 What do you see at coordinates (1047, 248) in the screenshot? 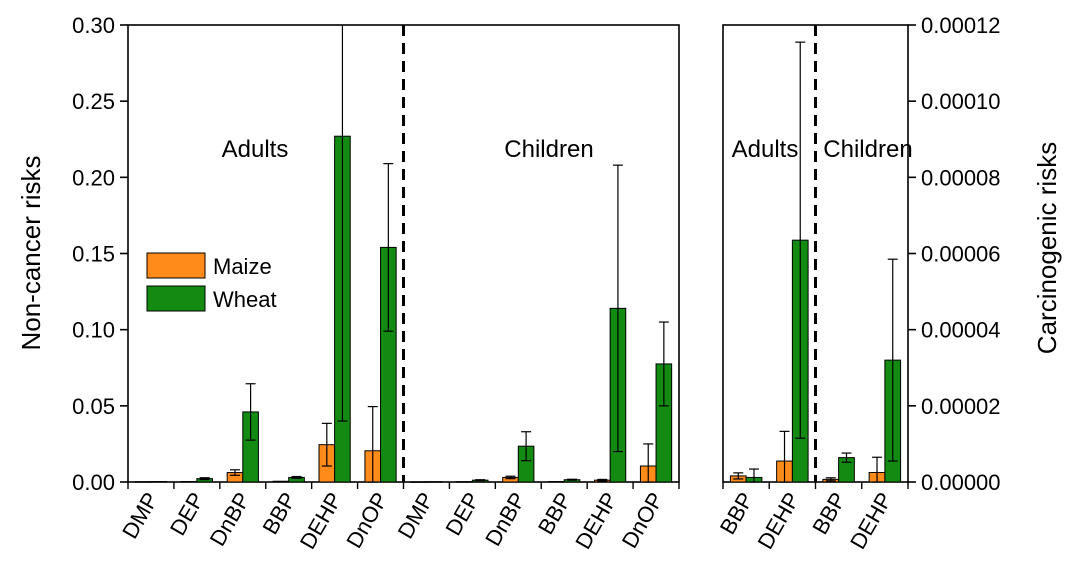
I see `right-y-axis-title: Carcinogenic risks` at bounding box center [1047, 248].